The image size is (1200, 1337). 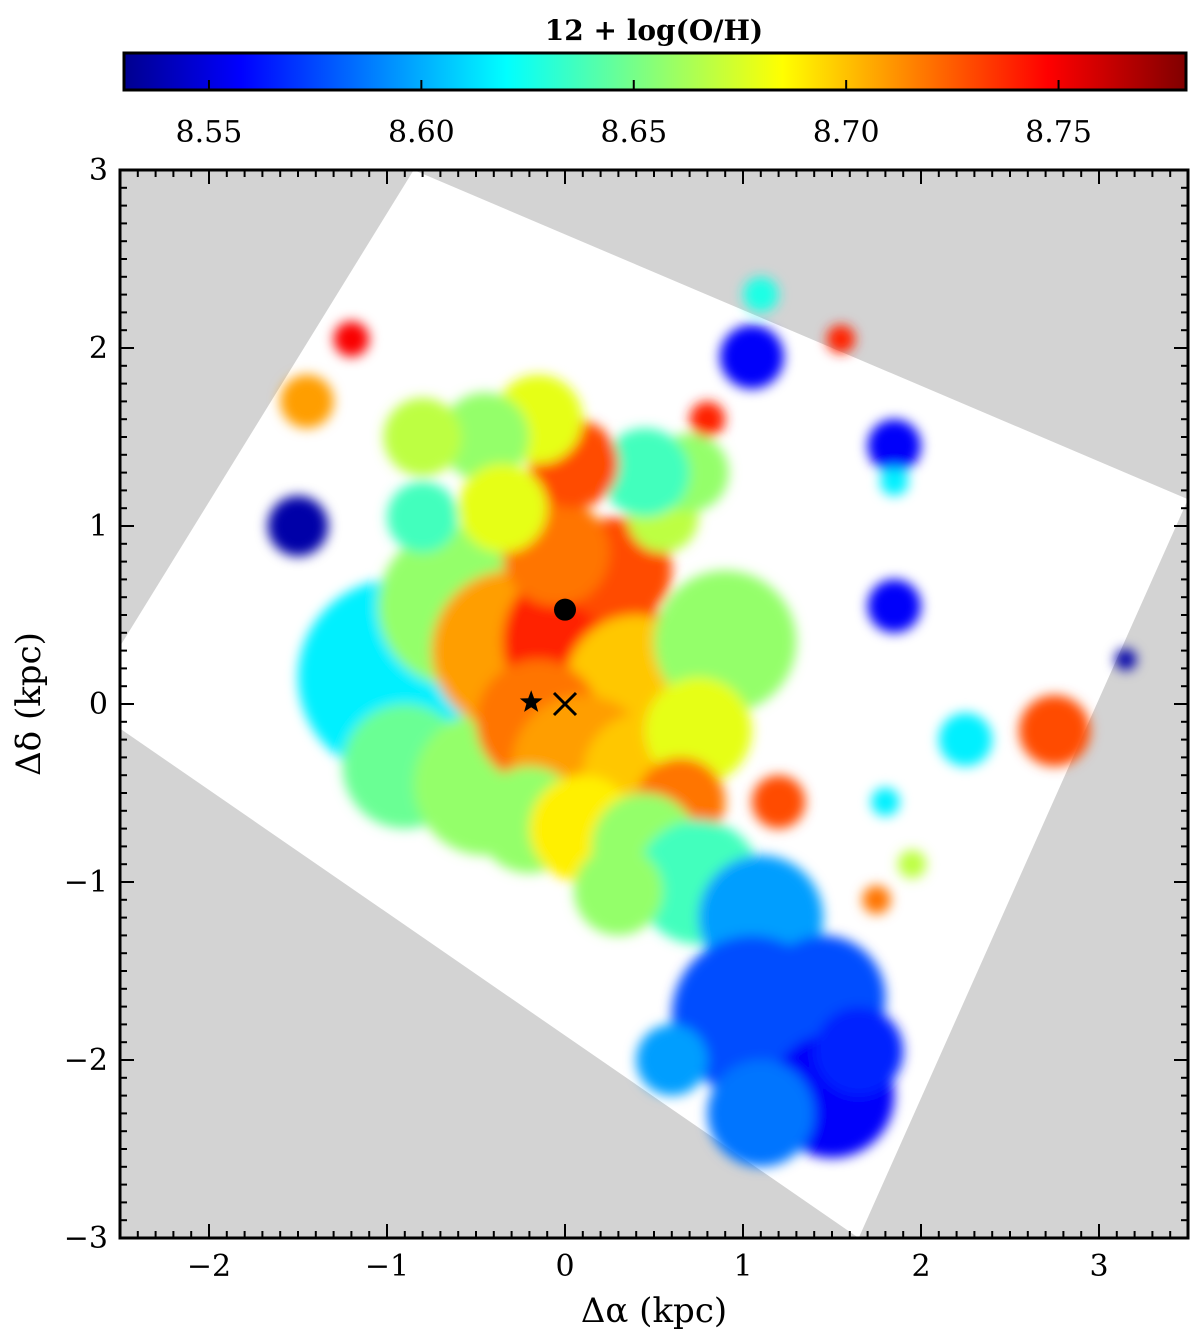 I want to click on y-tick-label: 0, so click(x=98, y=704).